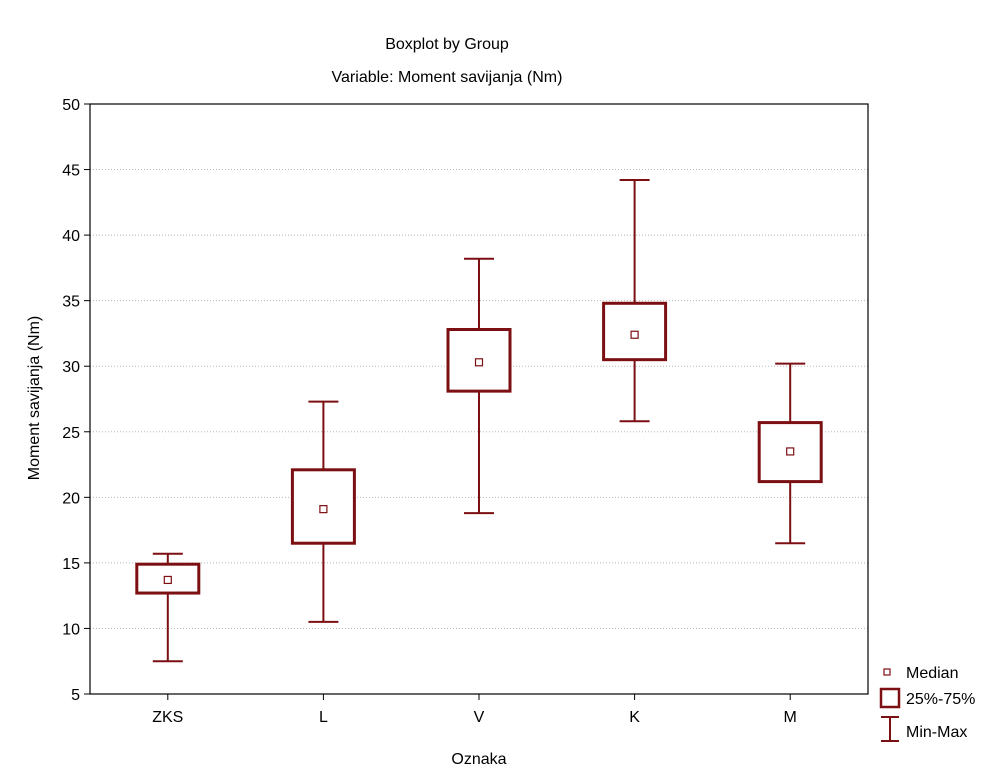 Image resolution: width=1004 pixels, height=779 pixels. I want to click on y-tick-label: 35, so click(71, 302).